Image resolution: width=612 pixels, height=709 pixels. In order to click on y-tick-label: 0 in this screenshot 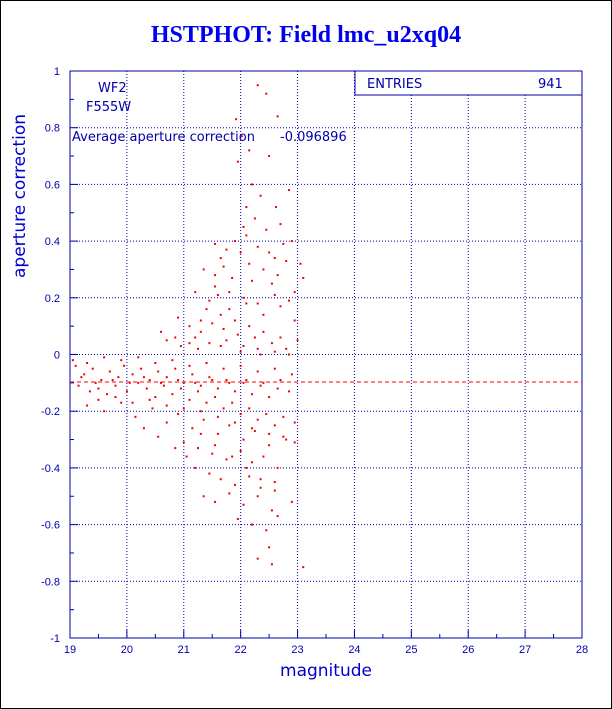, I will do `click(57, 356)`.